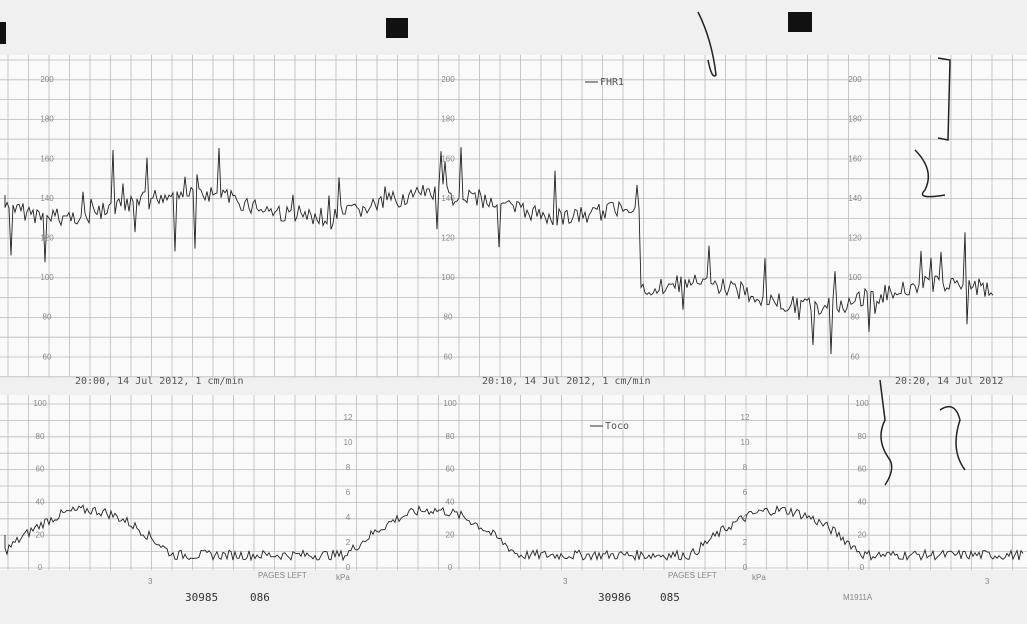 The image size is (1027, 624). I want to click on serial: 30986, so click(614, 597).